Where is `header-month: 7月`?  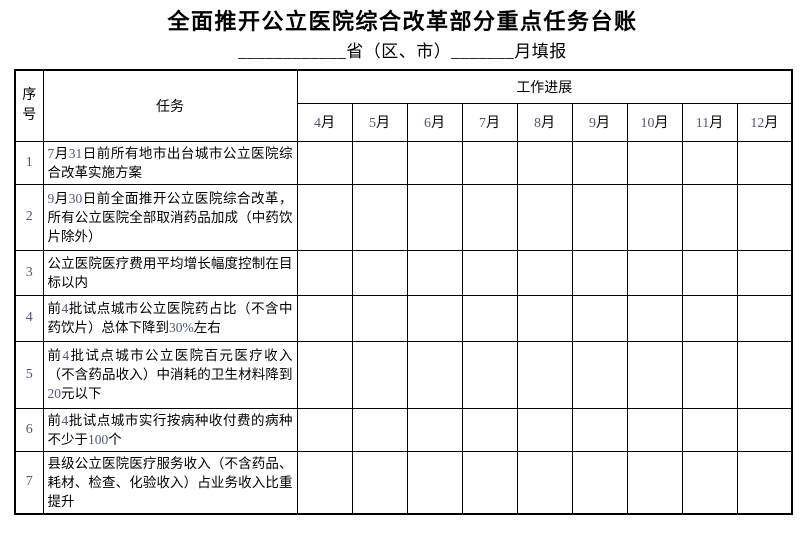 header-month: 7月 is located at coordinates (489, 122).